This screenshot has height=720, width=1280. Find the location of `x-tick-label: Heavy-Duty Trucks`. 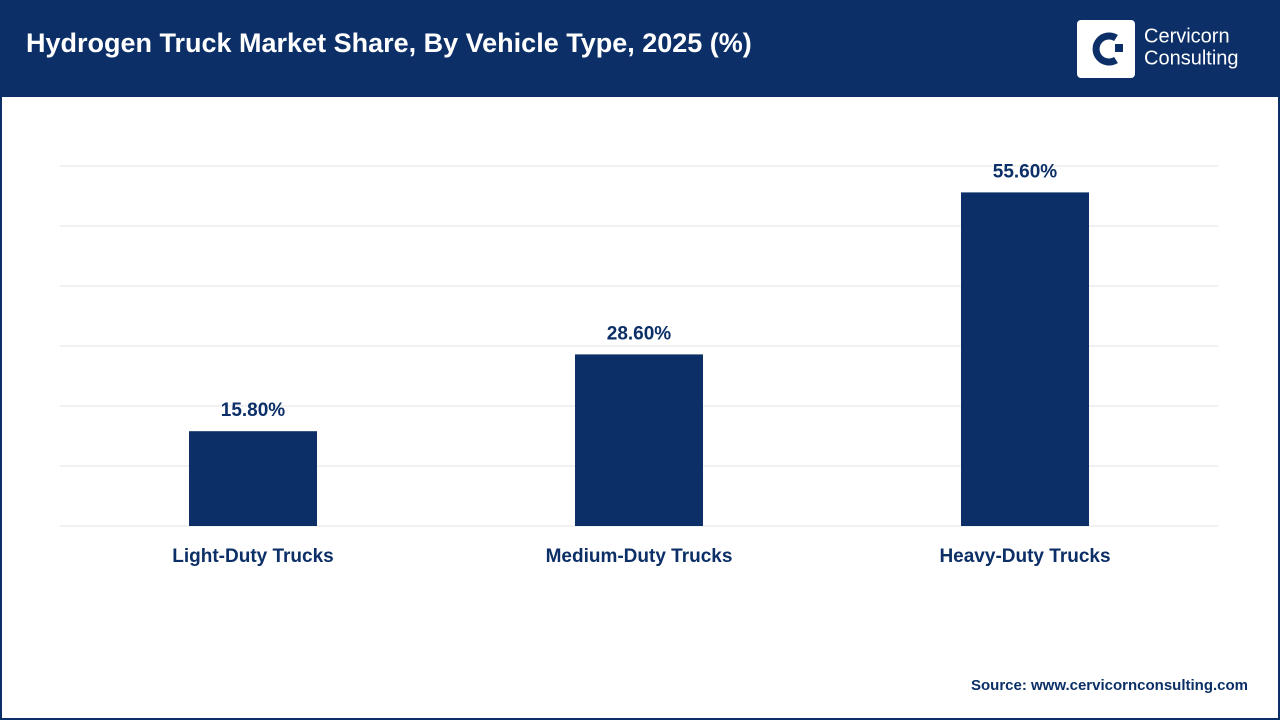

x-tick-label: Heavy-Duty Trucks is located at coordinates (1024, 556).